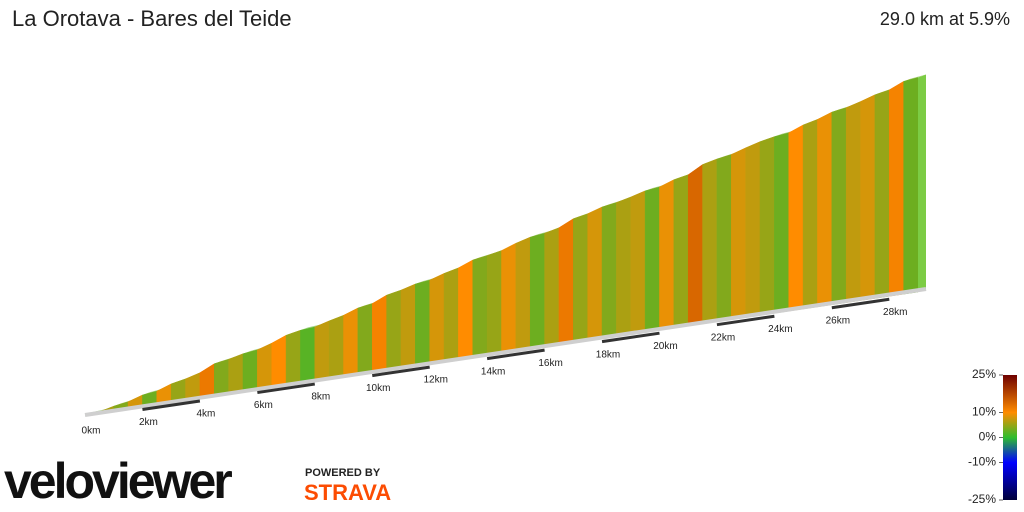  I want to click on x-tick-label: 28km, so click(895, 312).